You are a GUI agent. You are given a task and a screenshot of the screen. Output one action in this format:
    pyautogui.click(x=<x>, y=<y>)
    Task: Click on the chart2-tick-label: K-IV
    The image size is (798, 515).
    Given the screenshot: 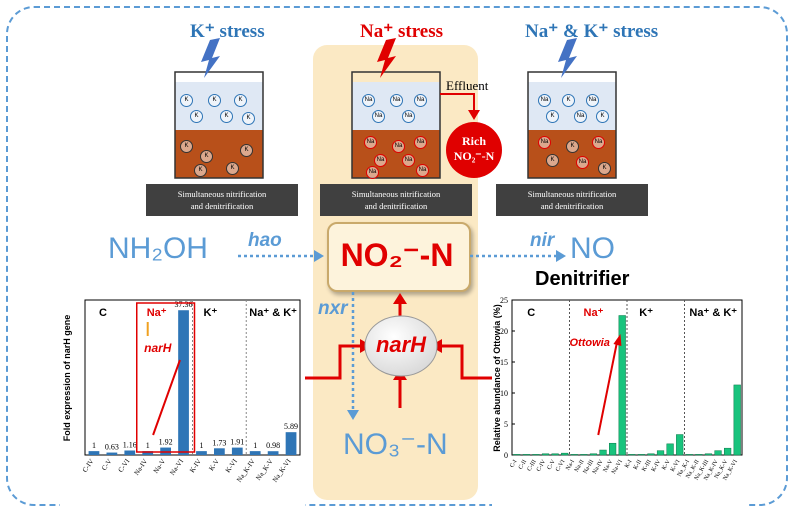 What is the action you would take?
    pyautogui.click(x=657, y=465)
    